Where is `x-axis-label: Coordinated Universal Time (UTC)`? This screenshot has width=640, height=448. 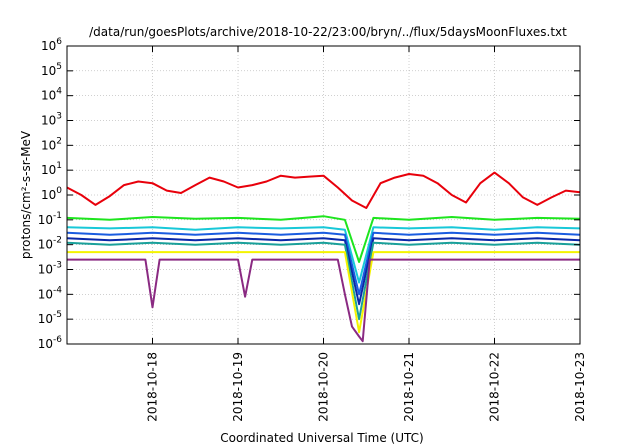 x-axis-label: Coordinated Universal Time (UTC) is located at coordinates (321, 438).